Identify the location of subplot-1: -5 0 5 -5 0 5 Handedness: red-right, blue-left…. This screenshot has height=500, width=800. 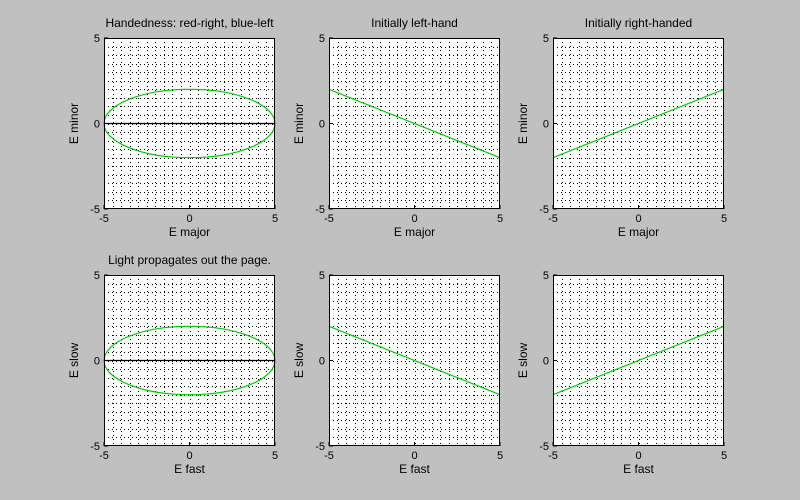
(172, 127).